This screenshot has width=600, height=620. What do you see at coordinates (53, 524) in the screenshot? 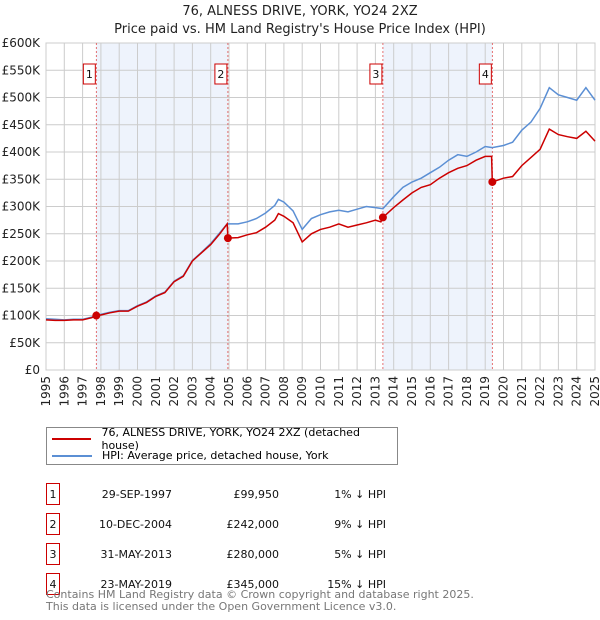
I see `transaction-number: 2` at bounding box center [53, 524].